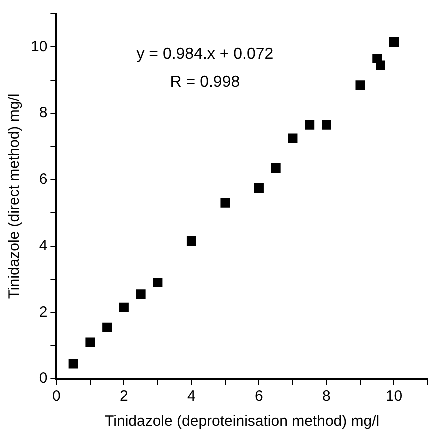  I want to click on y-tick-label: 2, so click(43, 312).